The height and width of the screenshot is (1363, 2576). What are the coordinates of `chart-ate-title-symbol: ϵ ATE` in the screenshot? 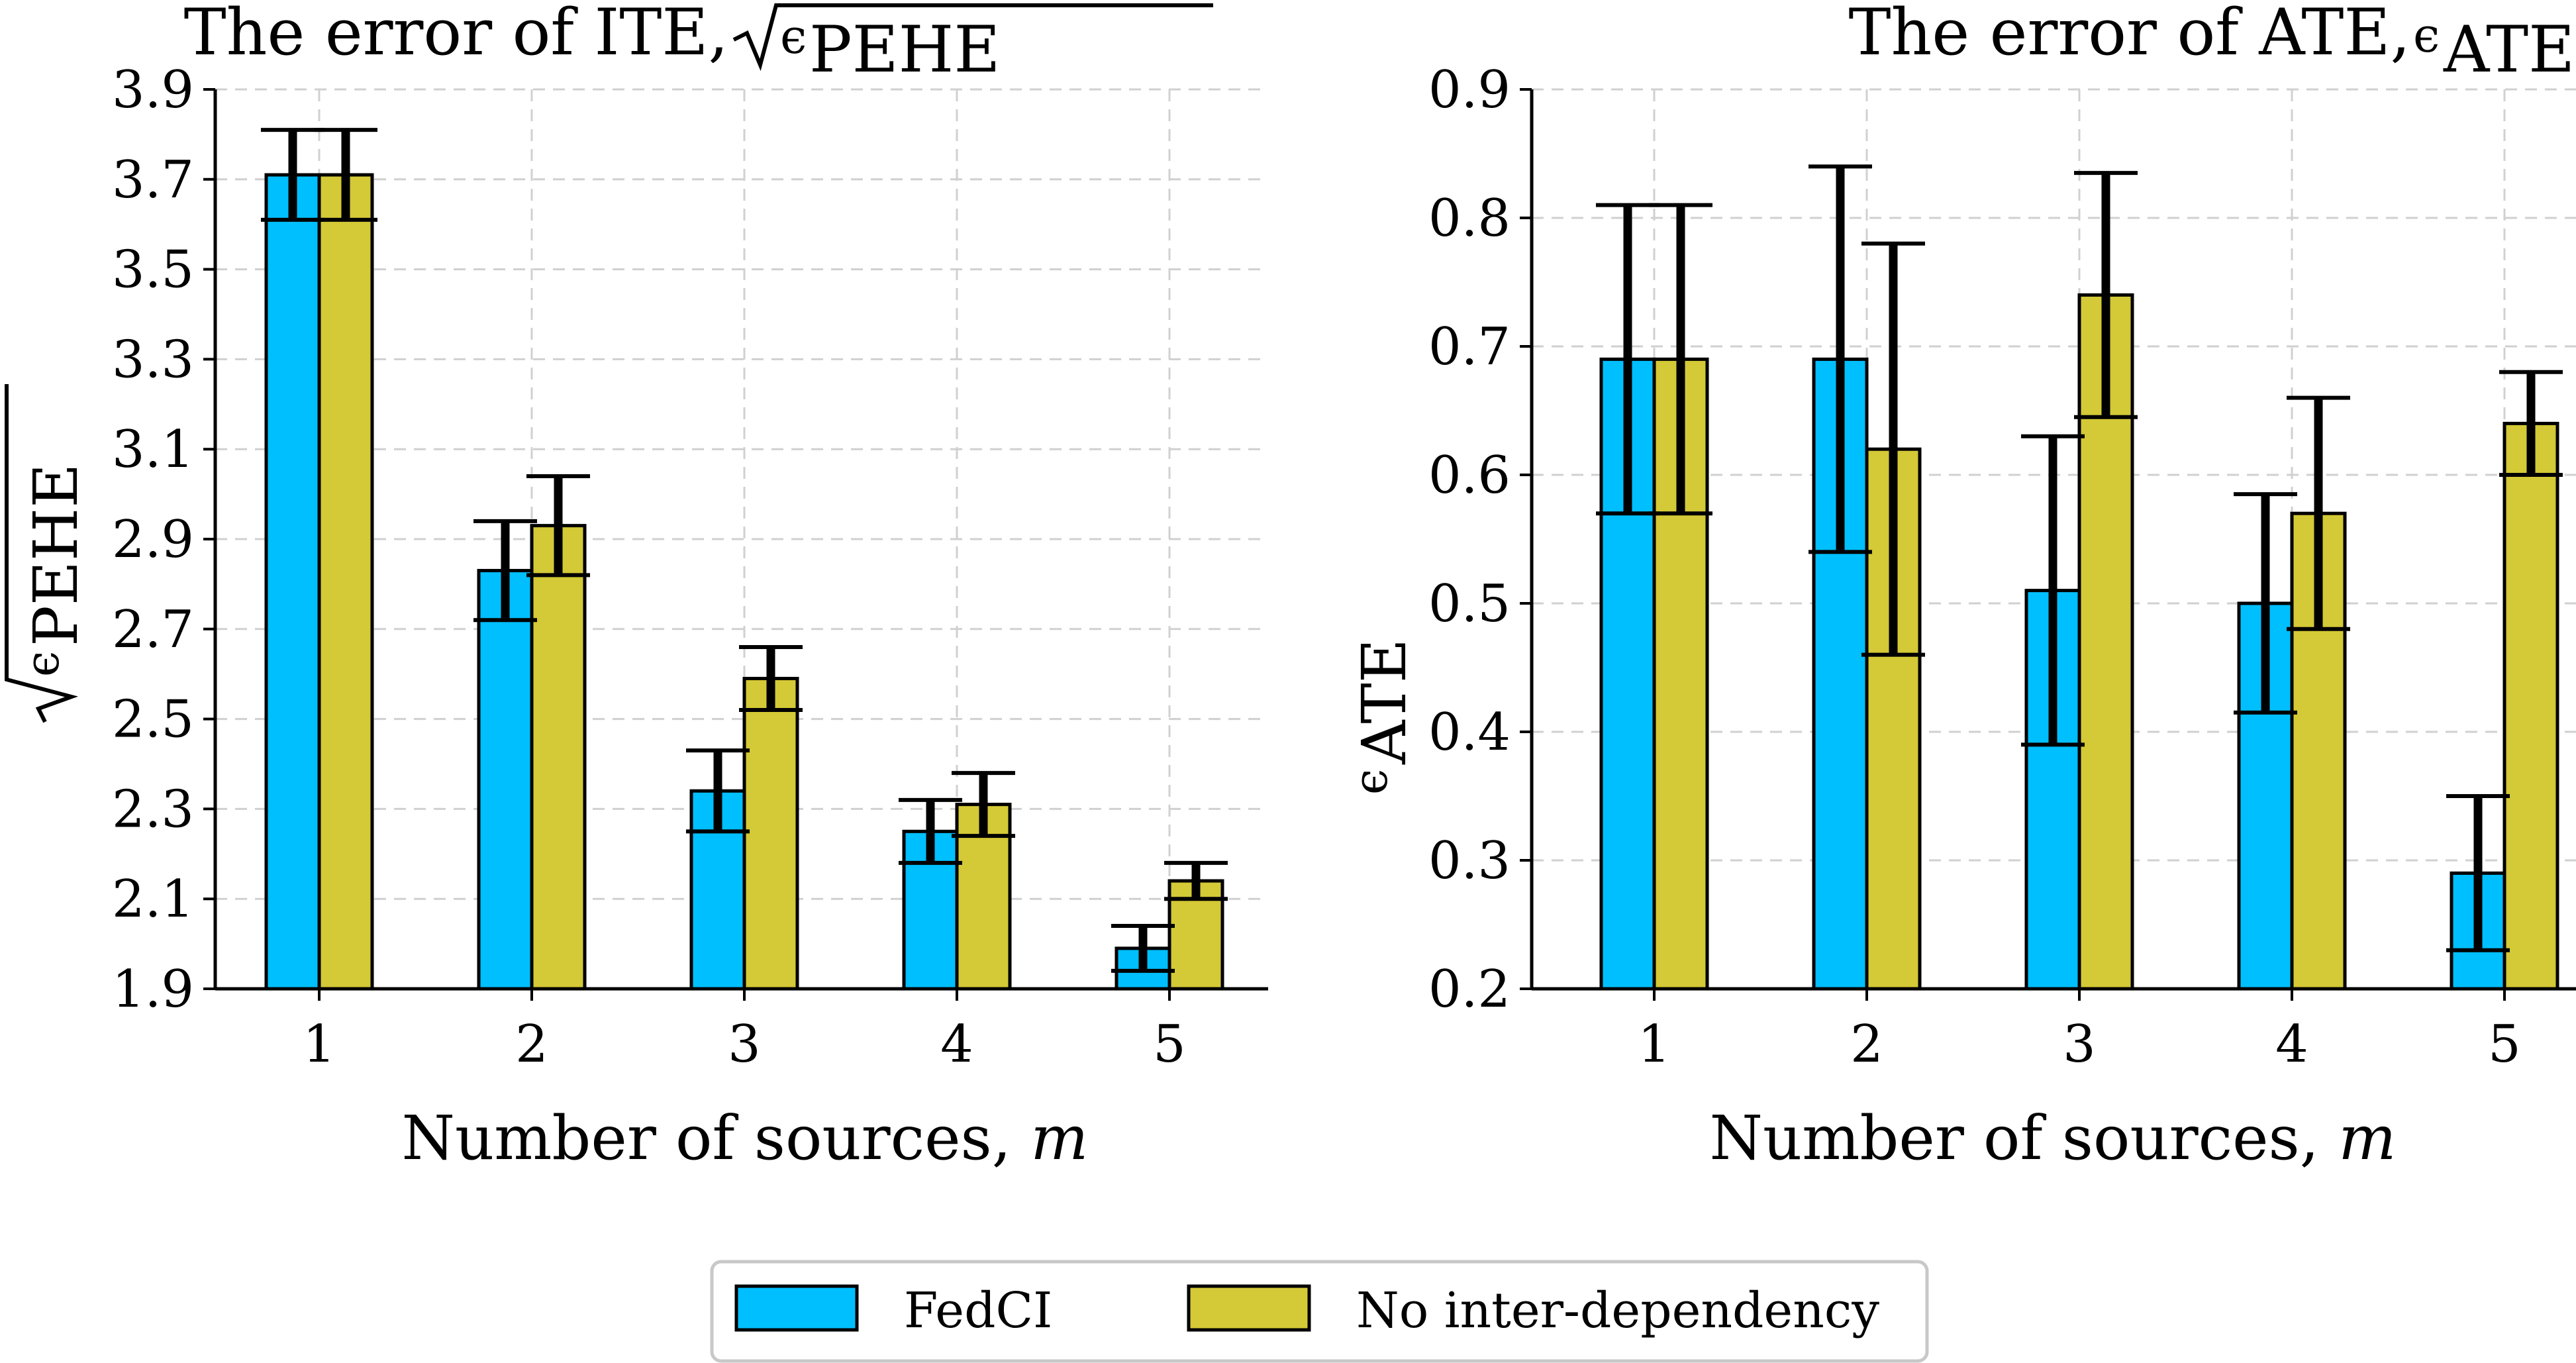 It's located at (2494, 47).